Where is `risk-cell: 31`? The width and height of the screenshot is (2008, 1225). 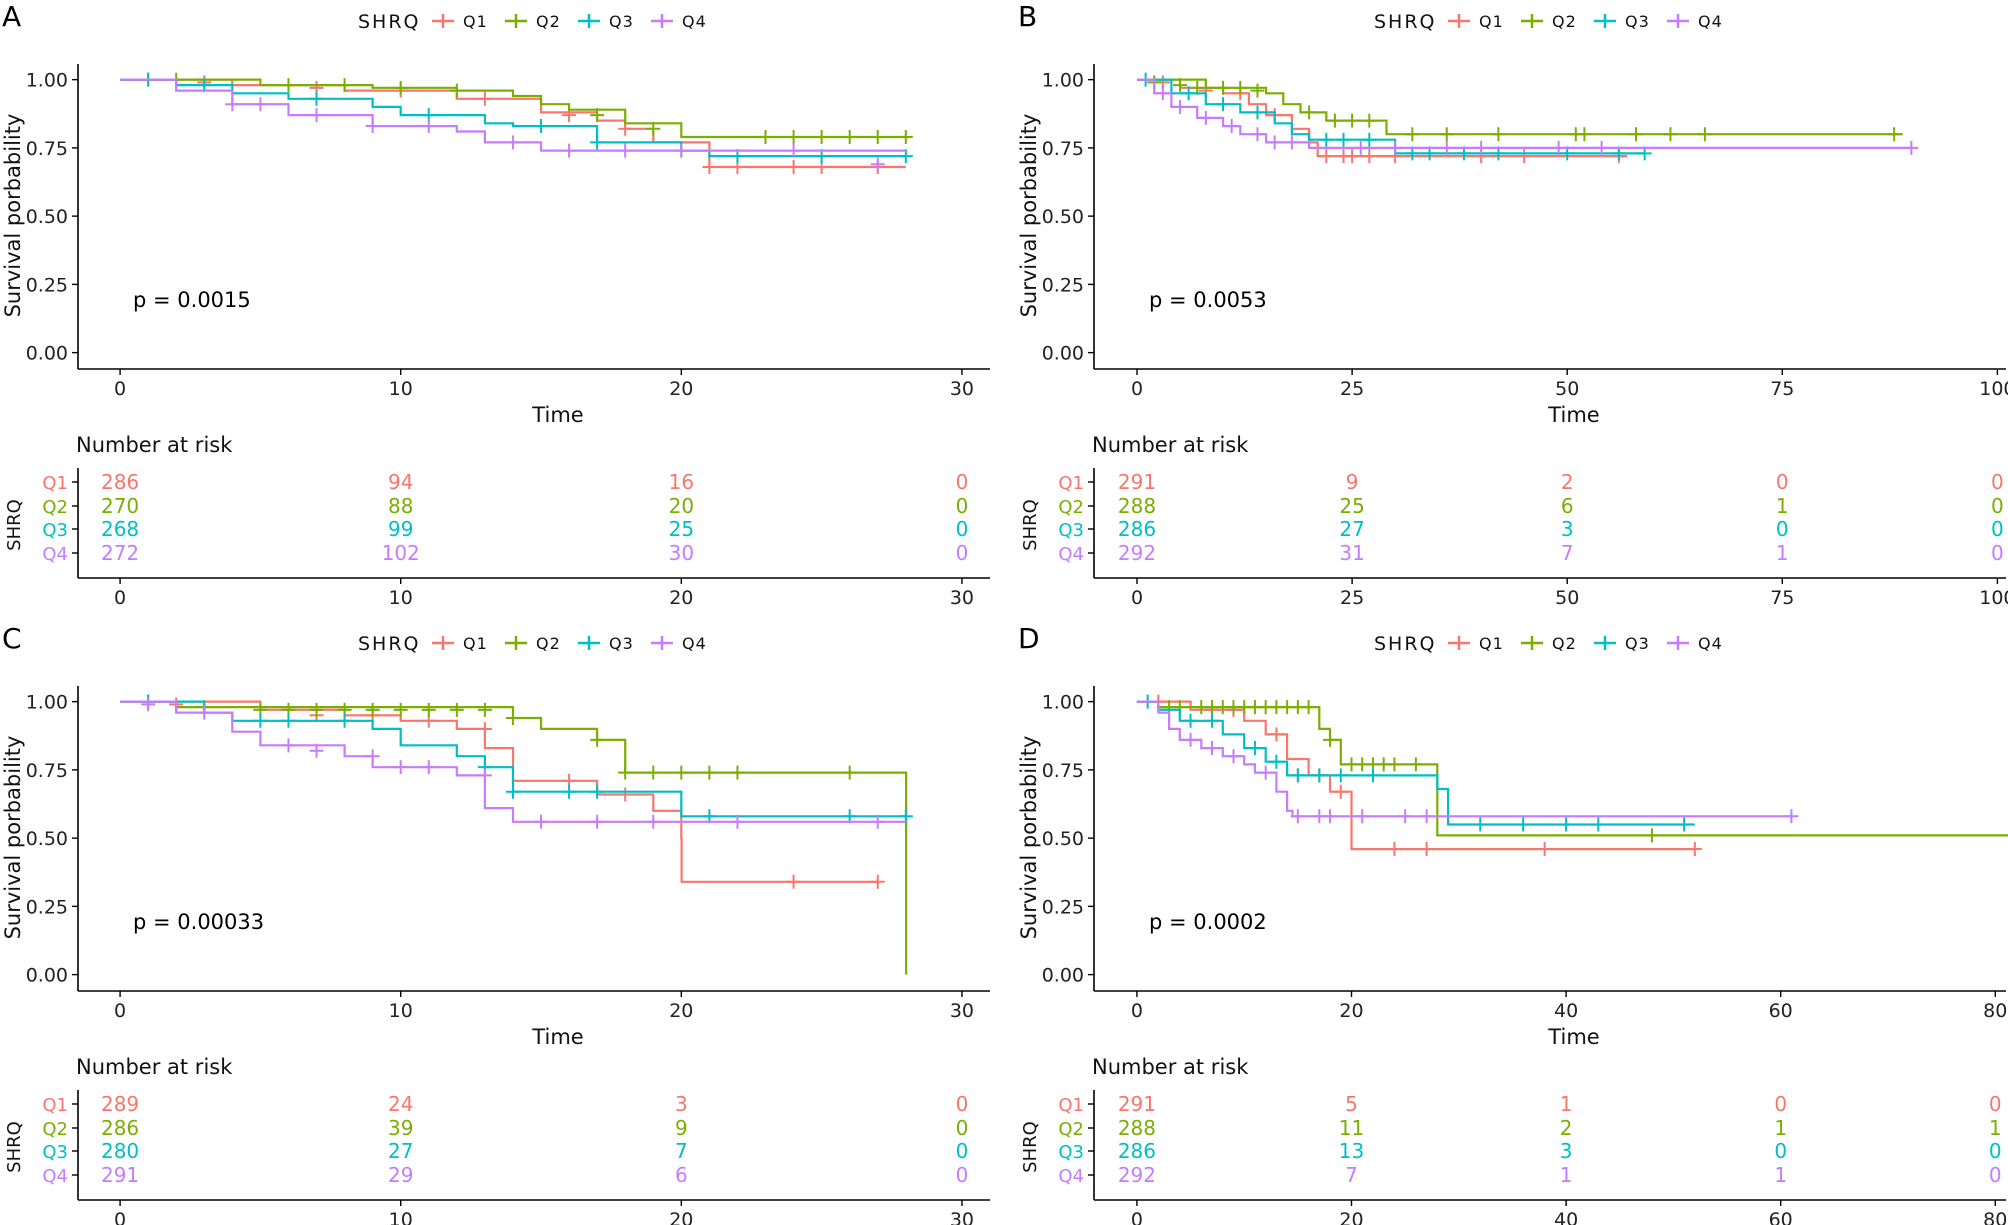
risk-cell: 31 is located at coordinates (1351, 553).